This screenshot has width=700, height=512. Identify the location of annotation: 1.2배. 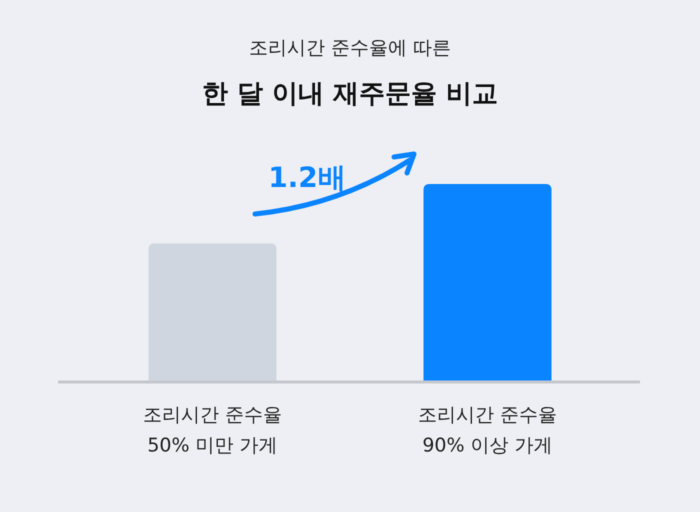
(307, 177).